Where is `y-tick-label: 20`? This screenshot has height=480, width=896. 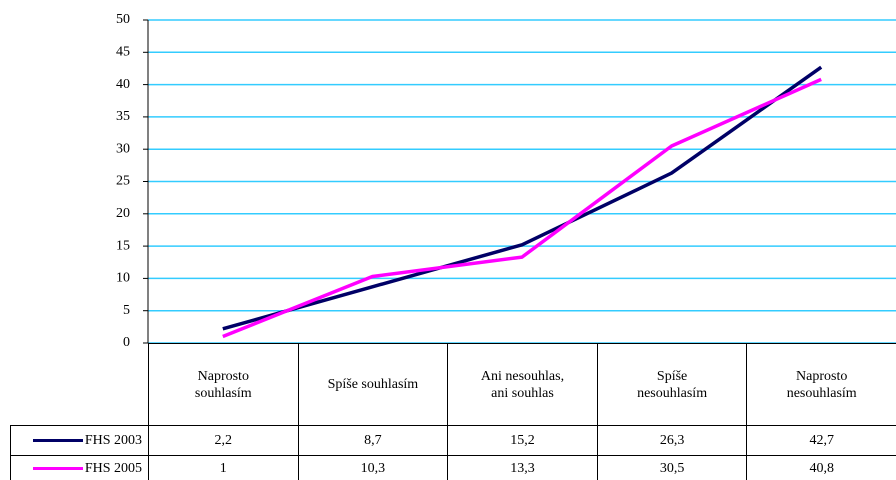 y-tick-label: 20 is located at coordinates (123, 213).